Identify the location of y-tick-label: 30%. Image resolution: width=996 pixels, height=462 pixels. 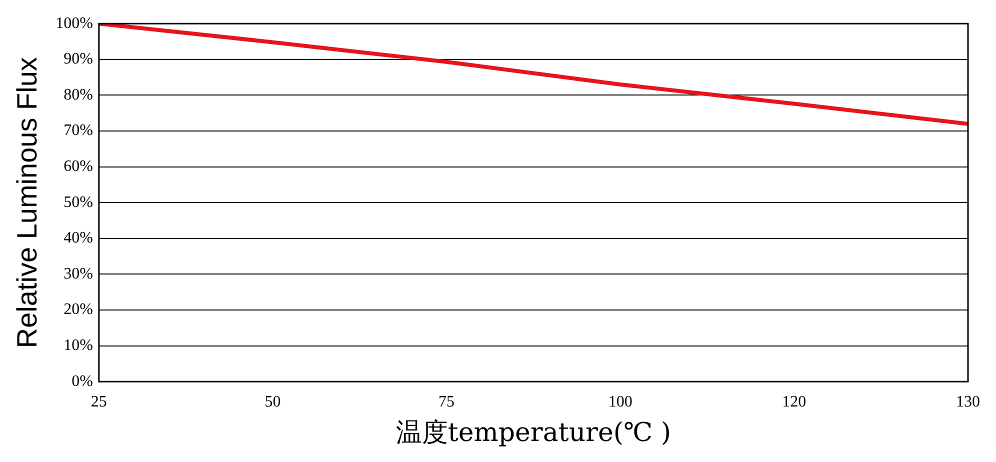
(78, 273).